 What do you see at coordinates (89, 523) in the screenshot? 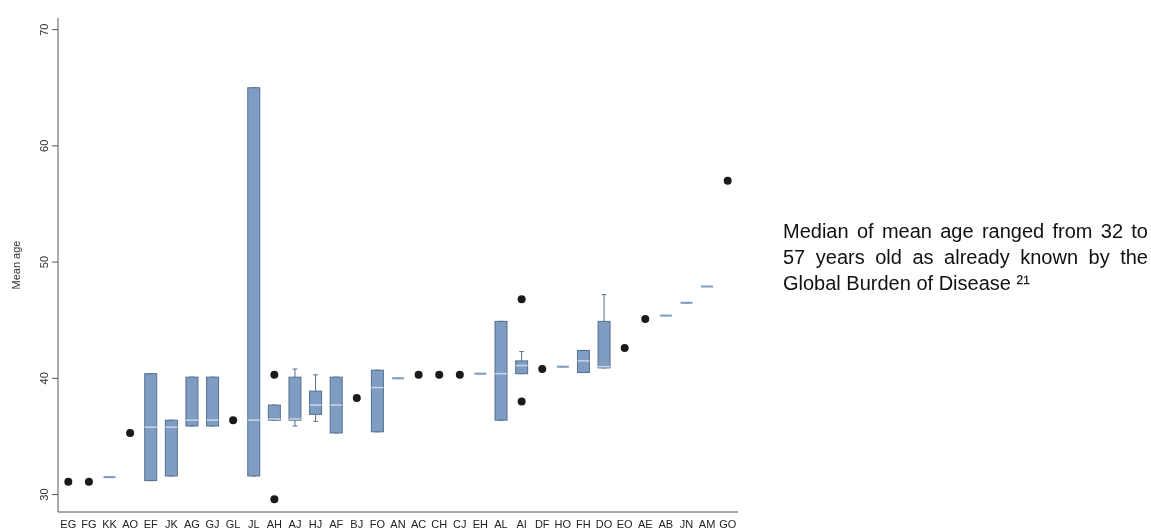
I see `x-tick-label: FG` at bounding box center [89, 523].